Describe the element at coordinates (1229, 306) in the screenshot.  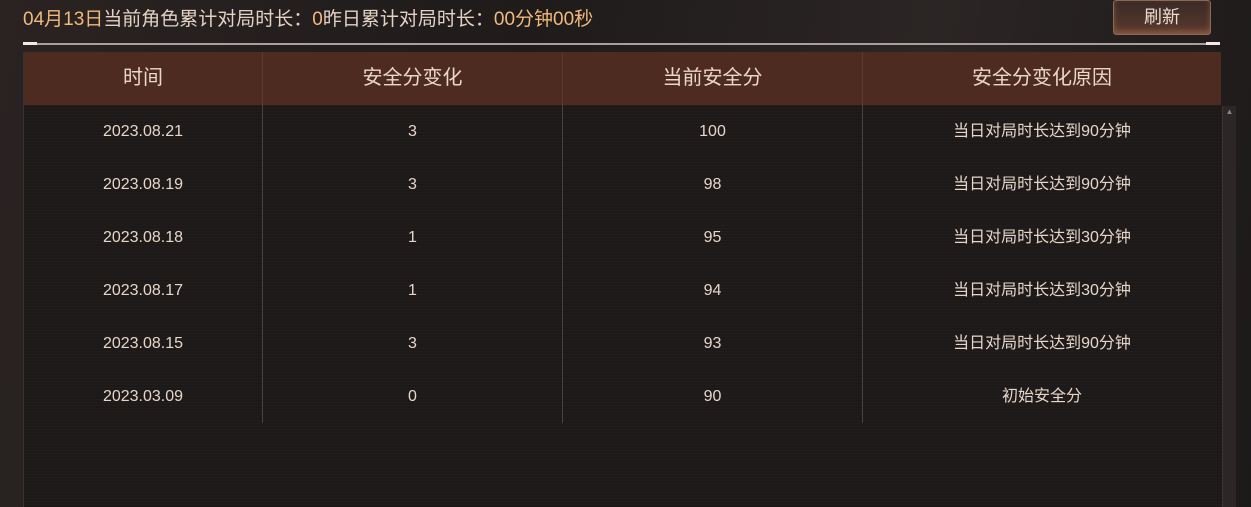
I see `scrollbar: ▲` at that location.